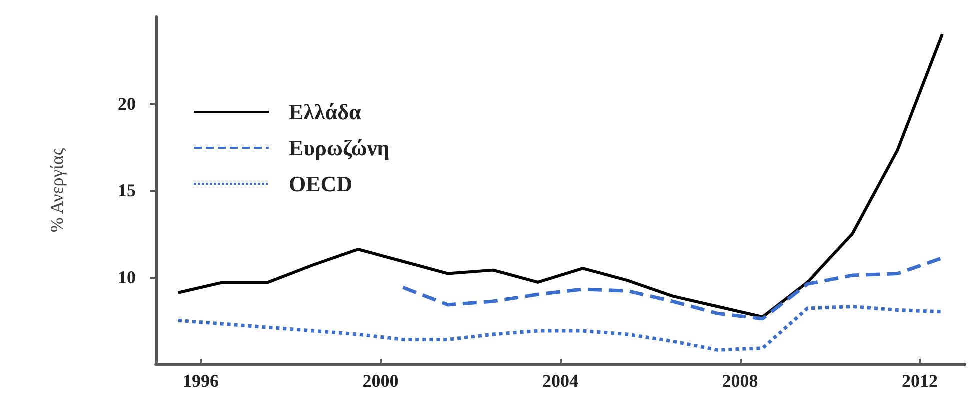  I want to click on x-tick-label: 1996, so click(200, 381).